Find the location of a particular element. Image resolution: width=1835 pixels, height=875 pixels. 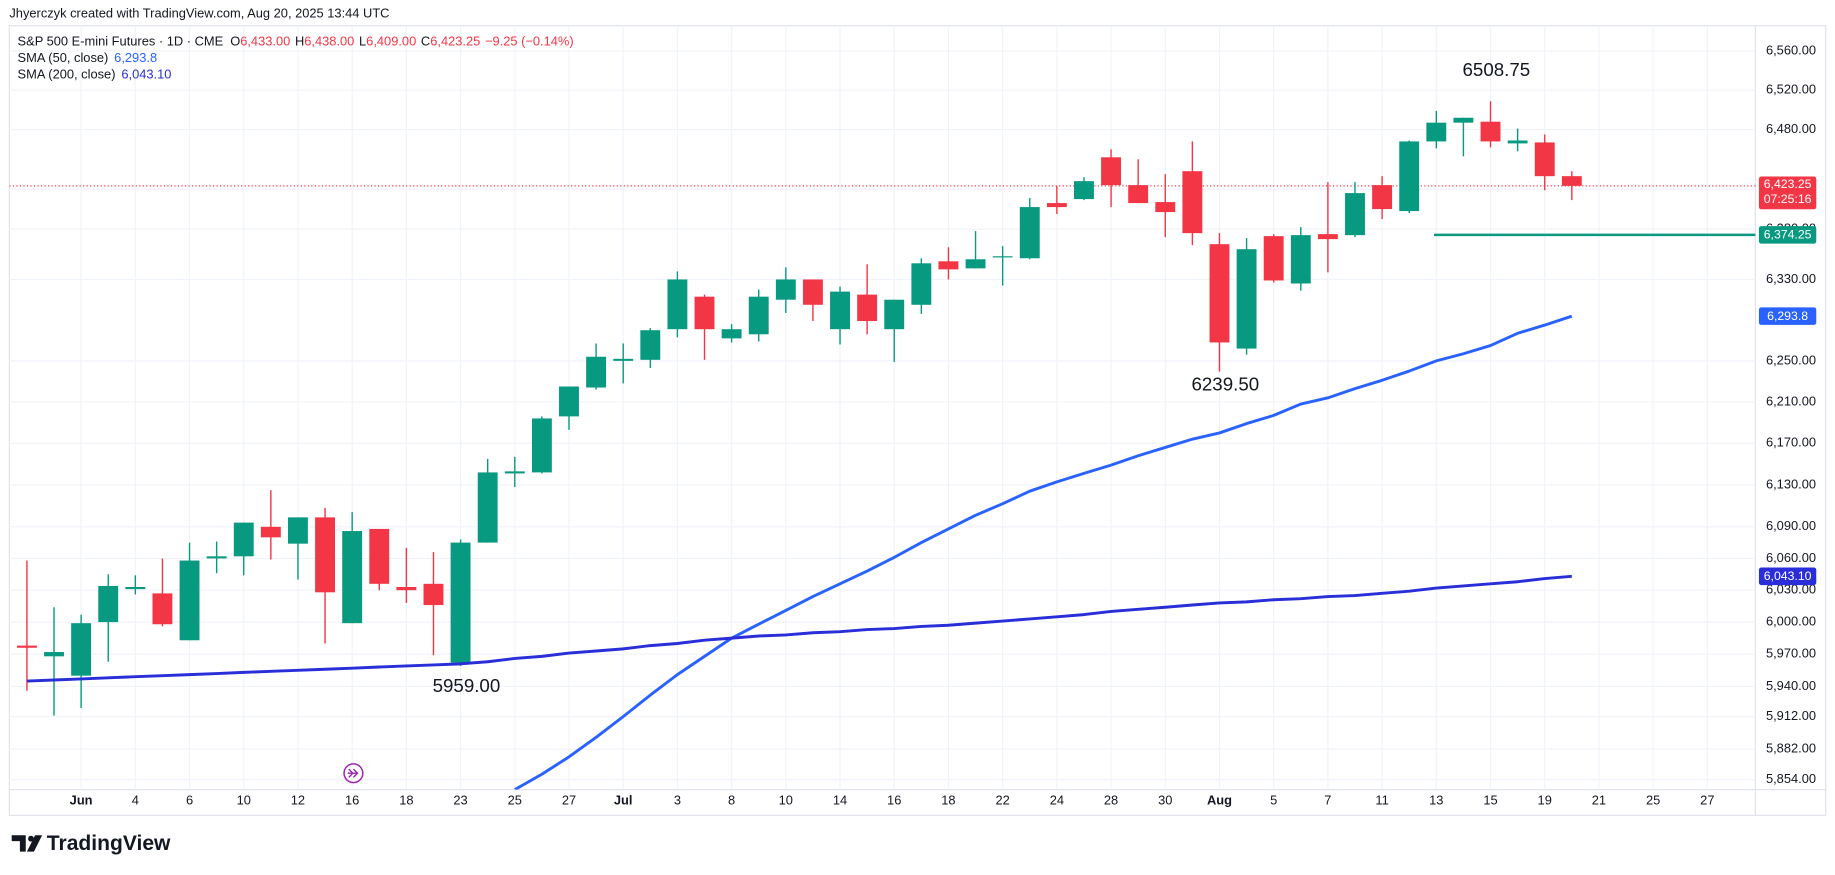

y-tick-label: 6,560.00 is located at coordinates (1791, 49).